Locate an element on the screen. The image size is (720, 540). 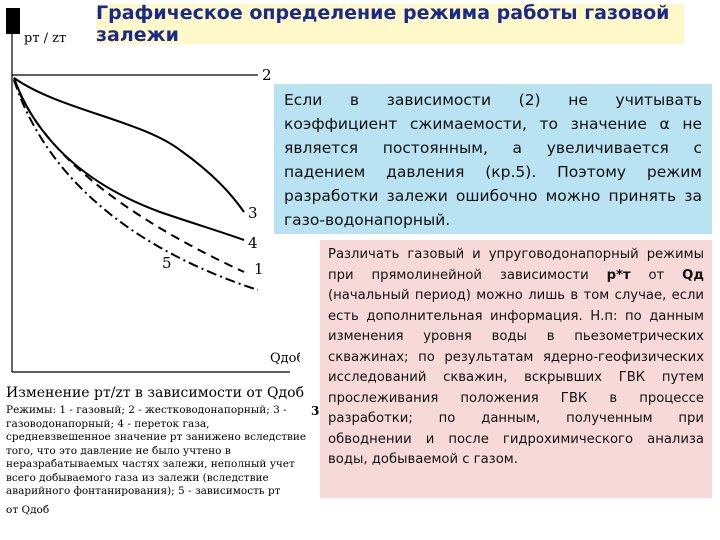
curve-label-1: 1 is located at coordinates (259, 269).